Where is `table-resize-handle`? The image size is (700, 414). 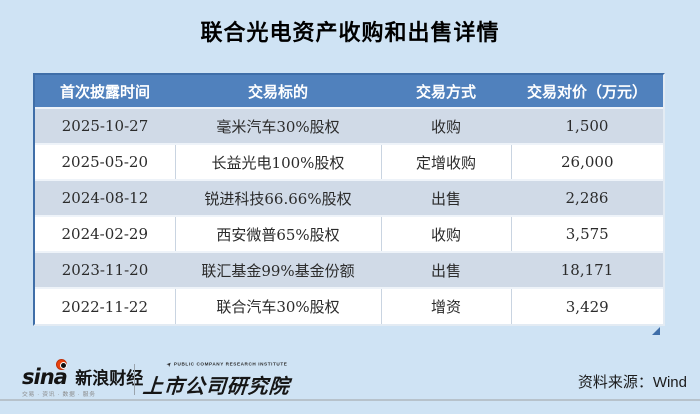 table-resize-handle is located at coordinates (656, 331).